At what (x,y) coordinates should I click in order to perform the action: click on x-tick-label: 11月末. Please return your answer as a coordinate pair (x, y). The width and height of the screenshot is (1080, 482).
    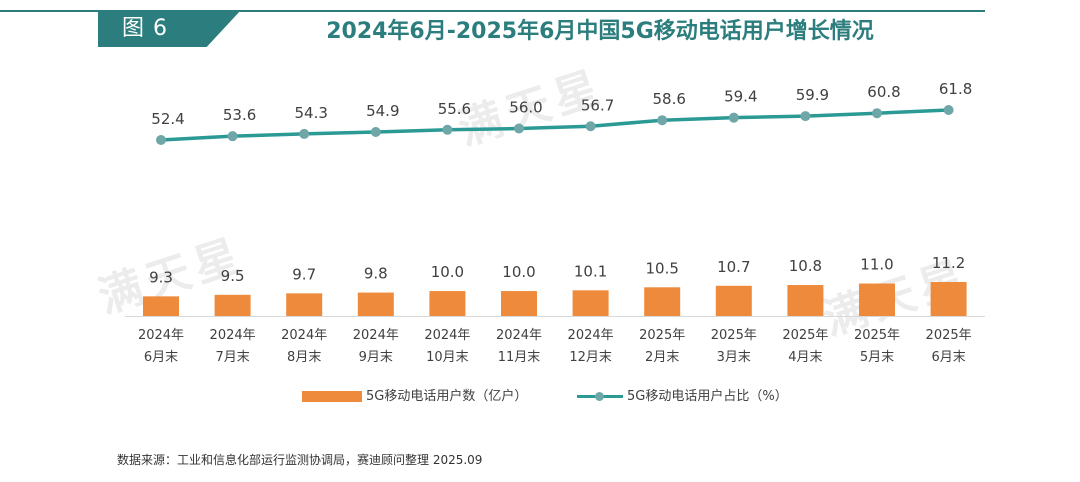
    Looking at the image, I should click on (519, 357).